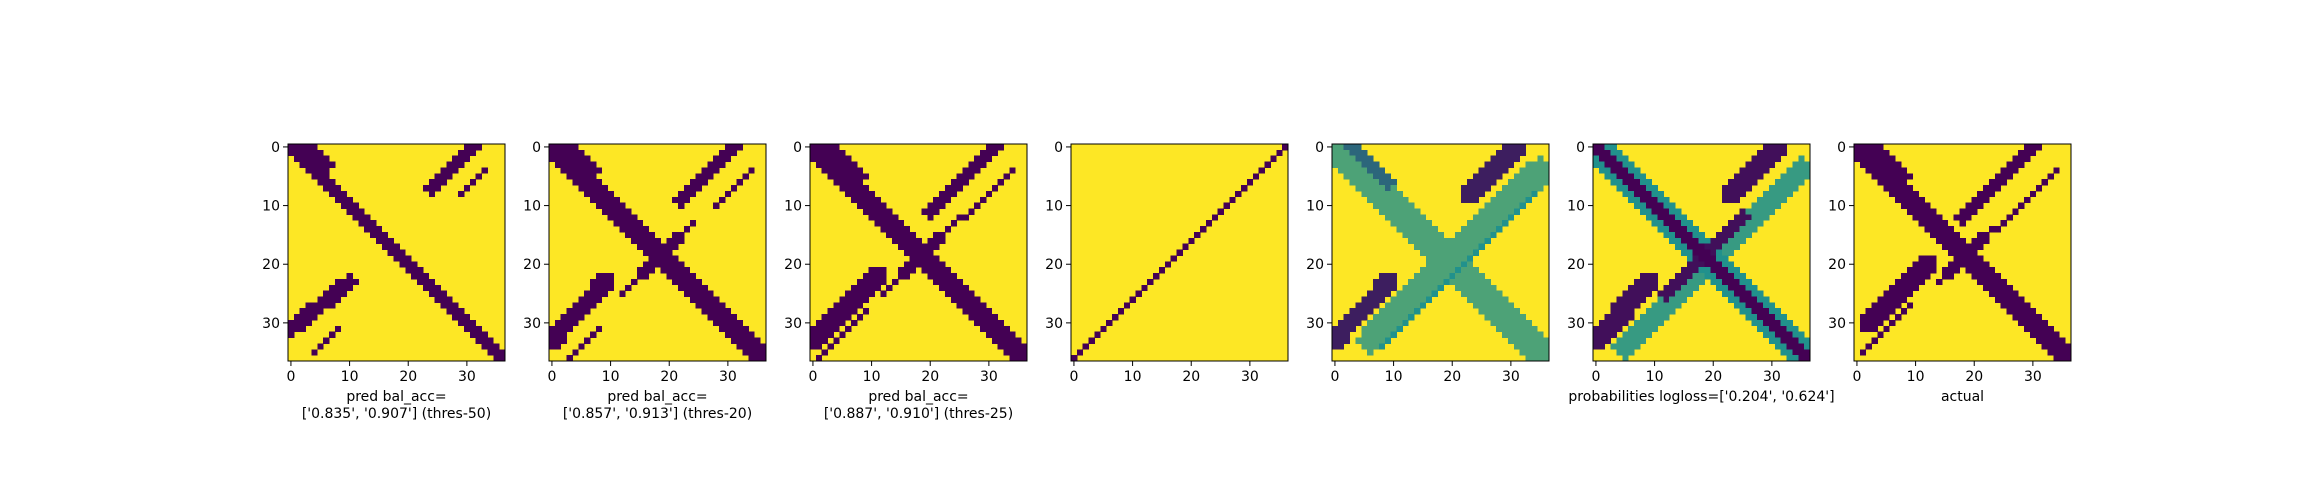 Image resolution: width=2300 pixels, height=500 pixels. I want to click on y-tick-label: 10, so click(1054, 207).